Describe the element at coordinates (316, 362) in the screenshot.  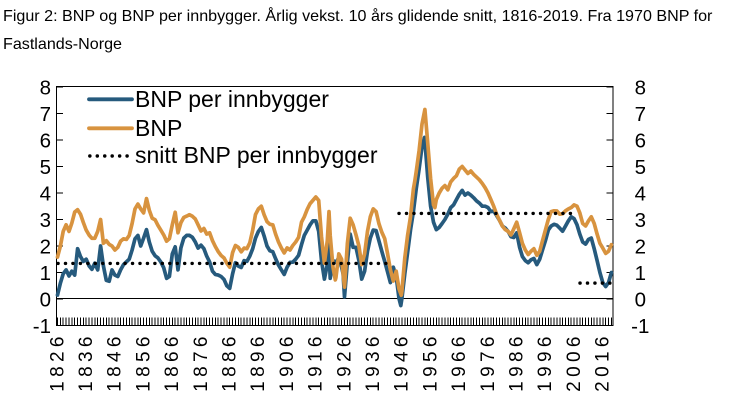
I see `svg-text: 1916` at that location.